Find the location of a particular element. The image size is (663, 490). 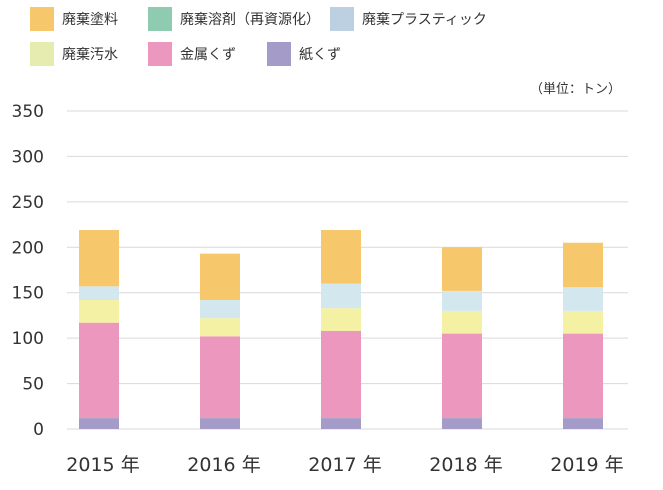

legend-label-paper-scrap: 紙くず is located at coordinates (320, 55).